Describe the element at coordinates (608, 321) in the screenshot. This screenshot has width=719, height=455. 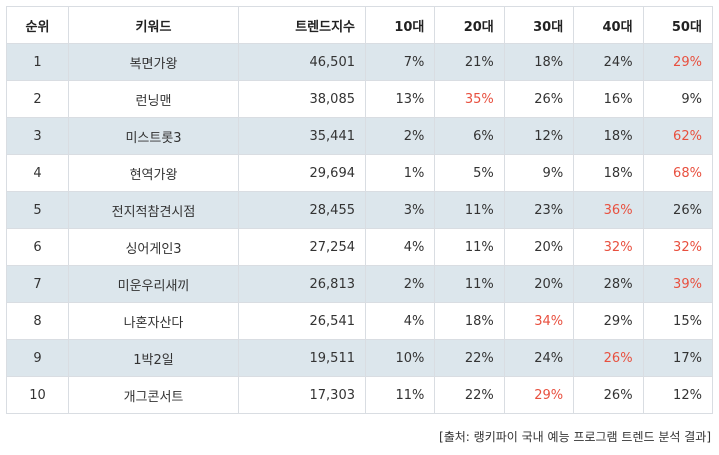
I see `cell-40s: 29%` at that location.